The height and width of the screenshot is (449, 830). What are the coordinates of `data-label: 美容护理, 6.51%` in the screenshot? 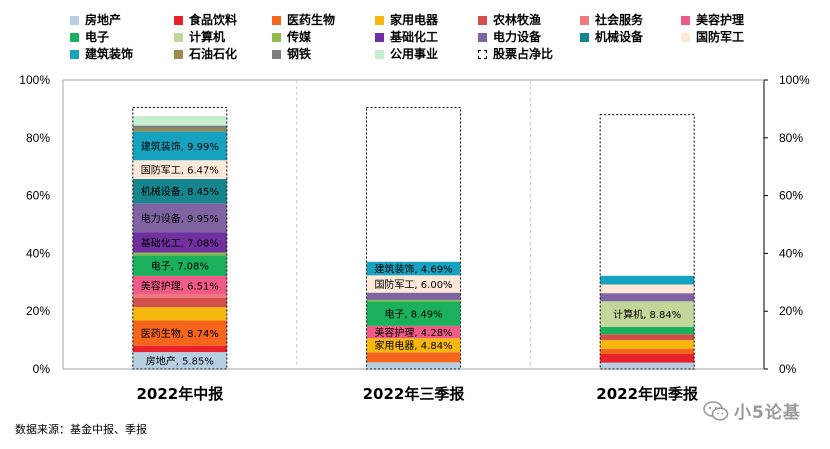 It's located at (180, 285).